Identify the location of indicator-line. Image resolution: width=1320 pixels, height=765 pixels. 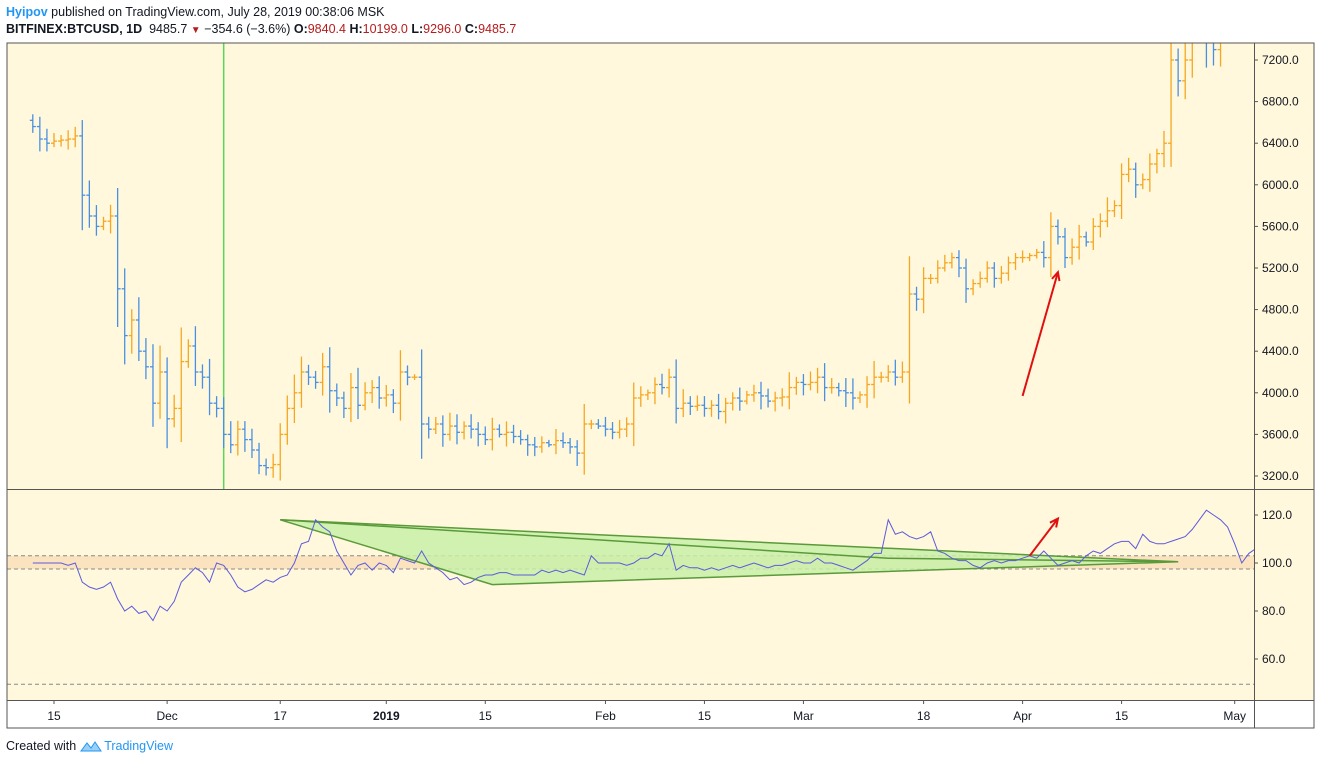
(676, 565).